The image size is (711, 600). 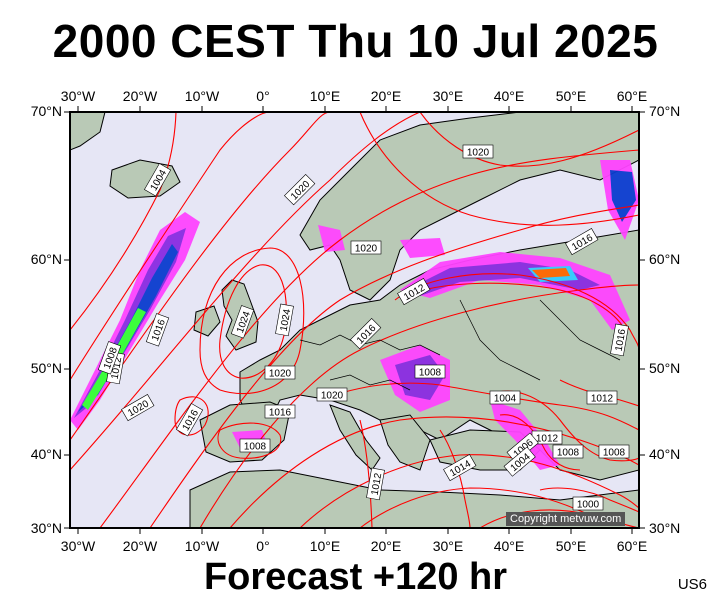 I want to click on svg-text: 1004, so click(x=505, y=399).